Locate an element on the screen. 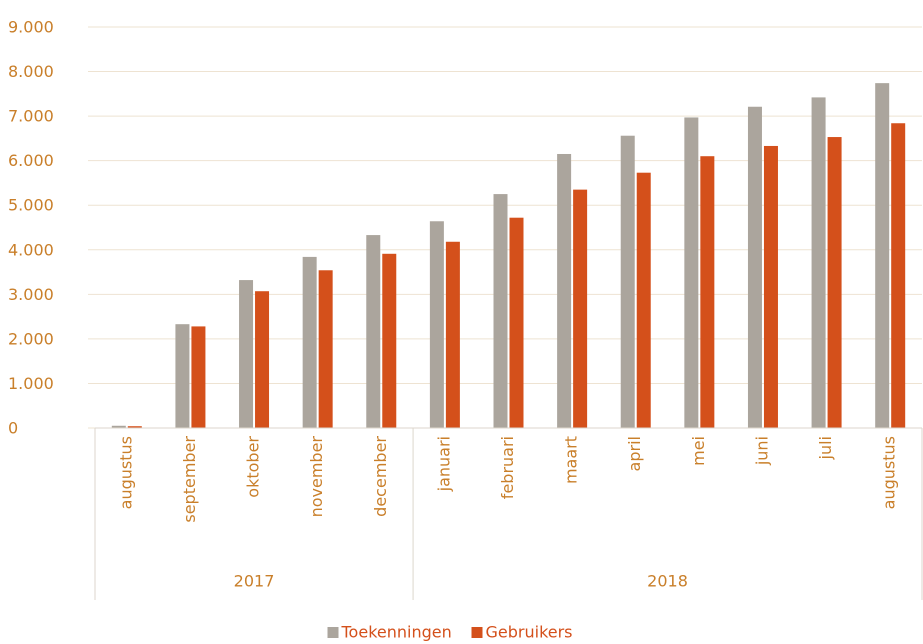  y-tick-label: 1.000 is located at coordinates (31, 383).